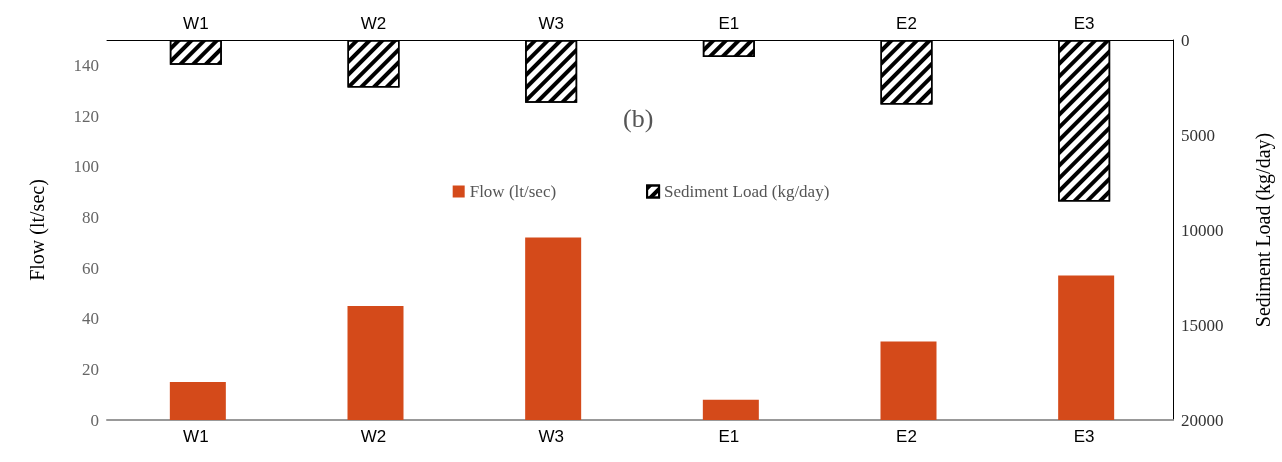 This screenshot has width=1282, height=462. Describe the element at coordinates (90, 217) in the screenshot. I see `y-tick-label: 80` at that location.